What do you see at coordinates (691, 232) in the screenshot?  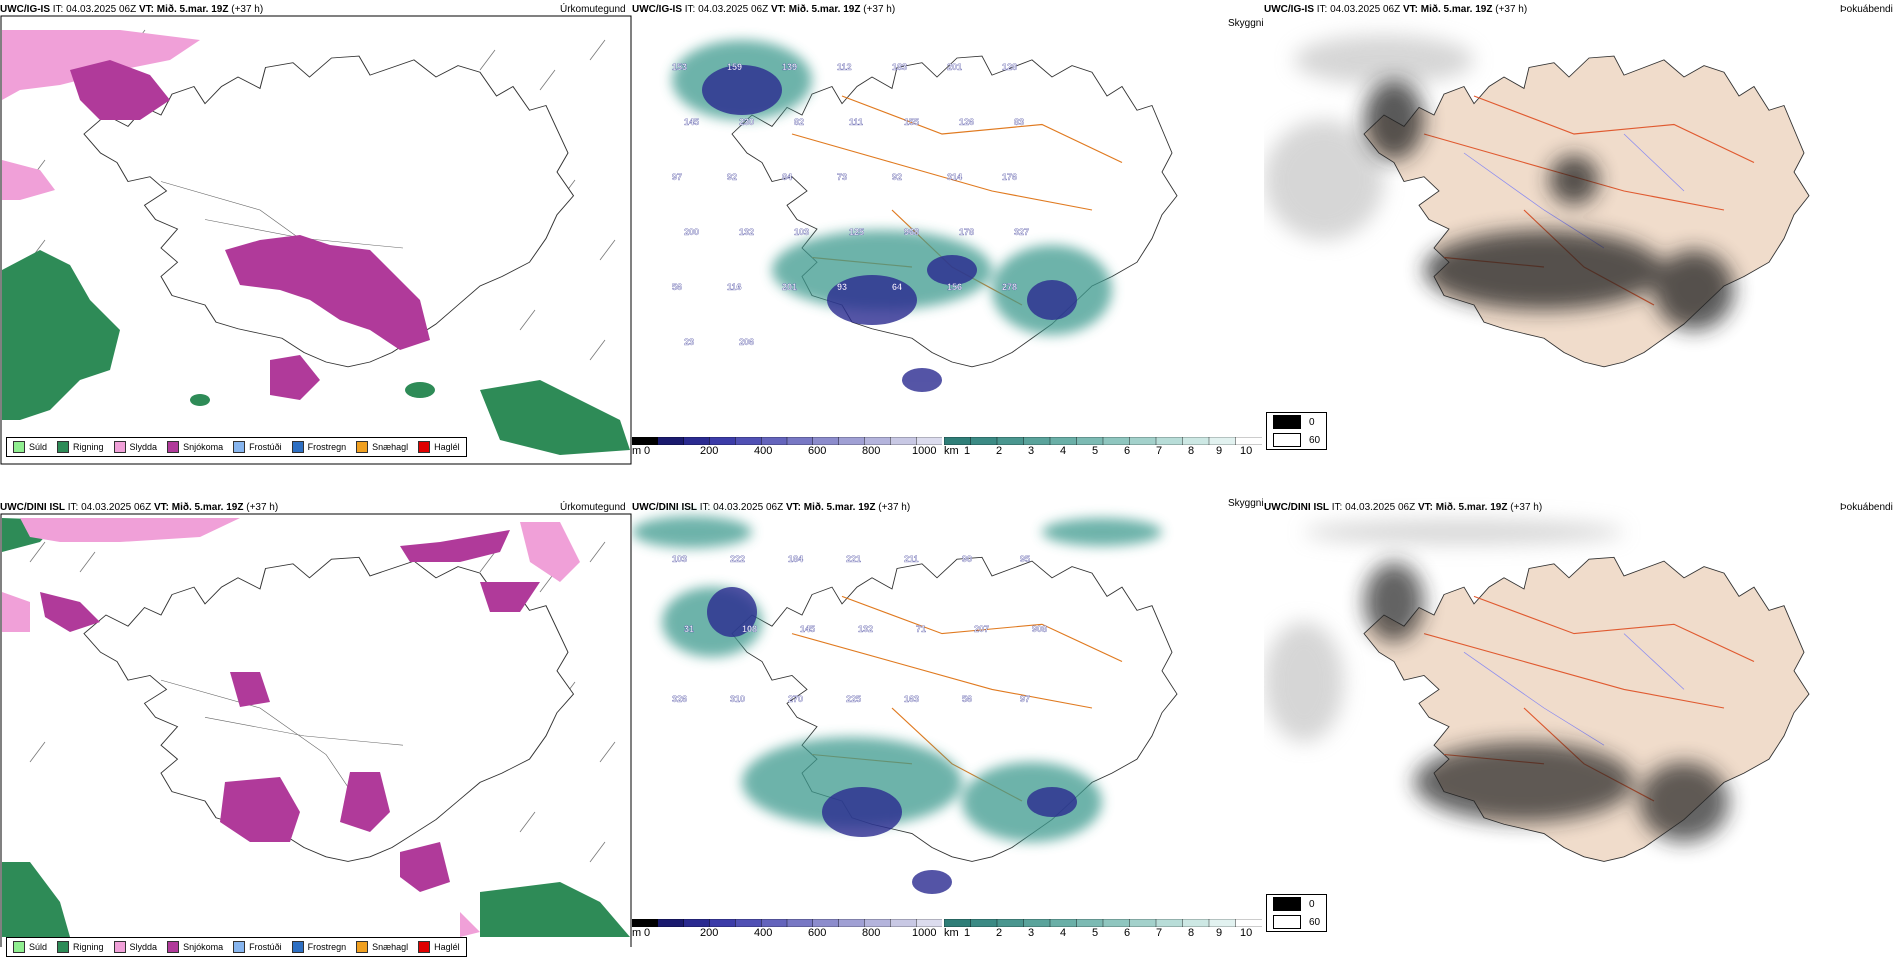 I see `ceiling-label: 200` at bounding box center [691, 232].